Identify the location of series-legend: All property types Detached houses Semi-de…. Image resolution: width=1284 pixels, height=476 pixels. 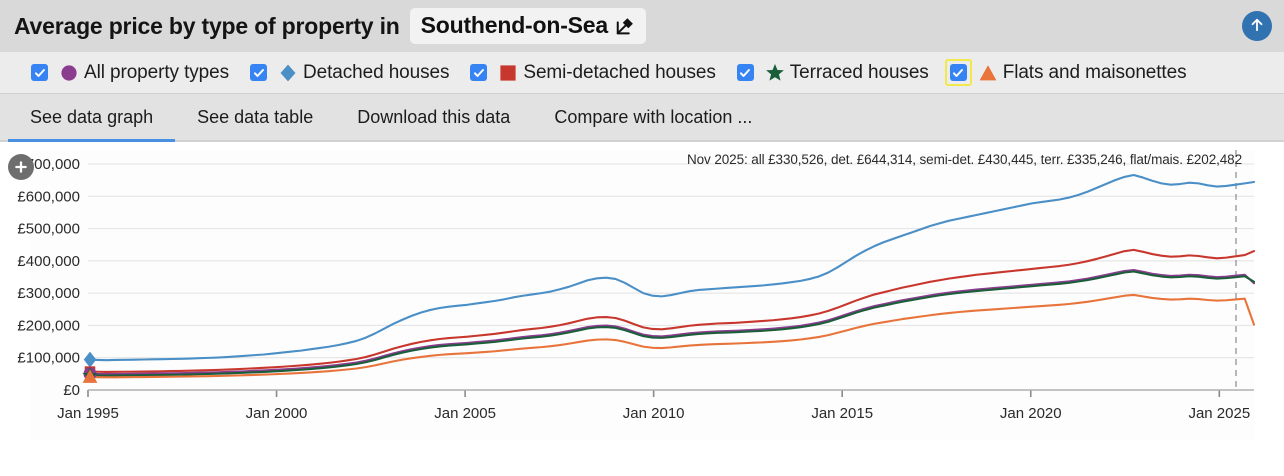
(642, 73).